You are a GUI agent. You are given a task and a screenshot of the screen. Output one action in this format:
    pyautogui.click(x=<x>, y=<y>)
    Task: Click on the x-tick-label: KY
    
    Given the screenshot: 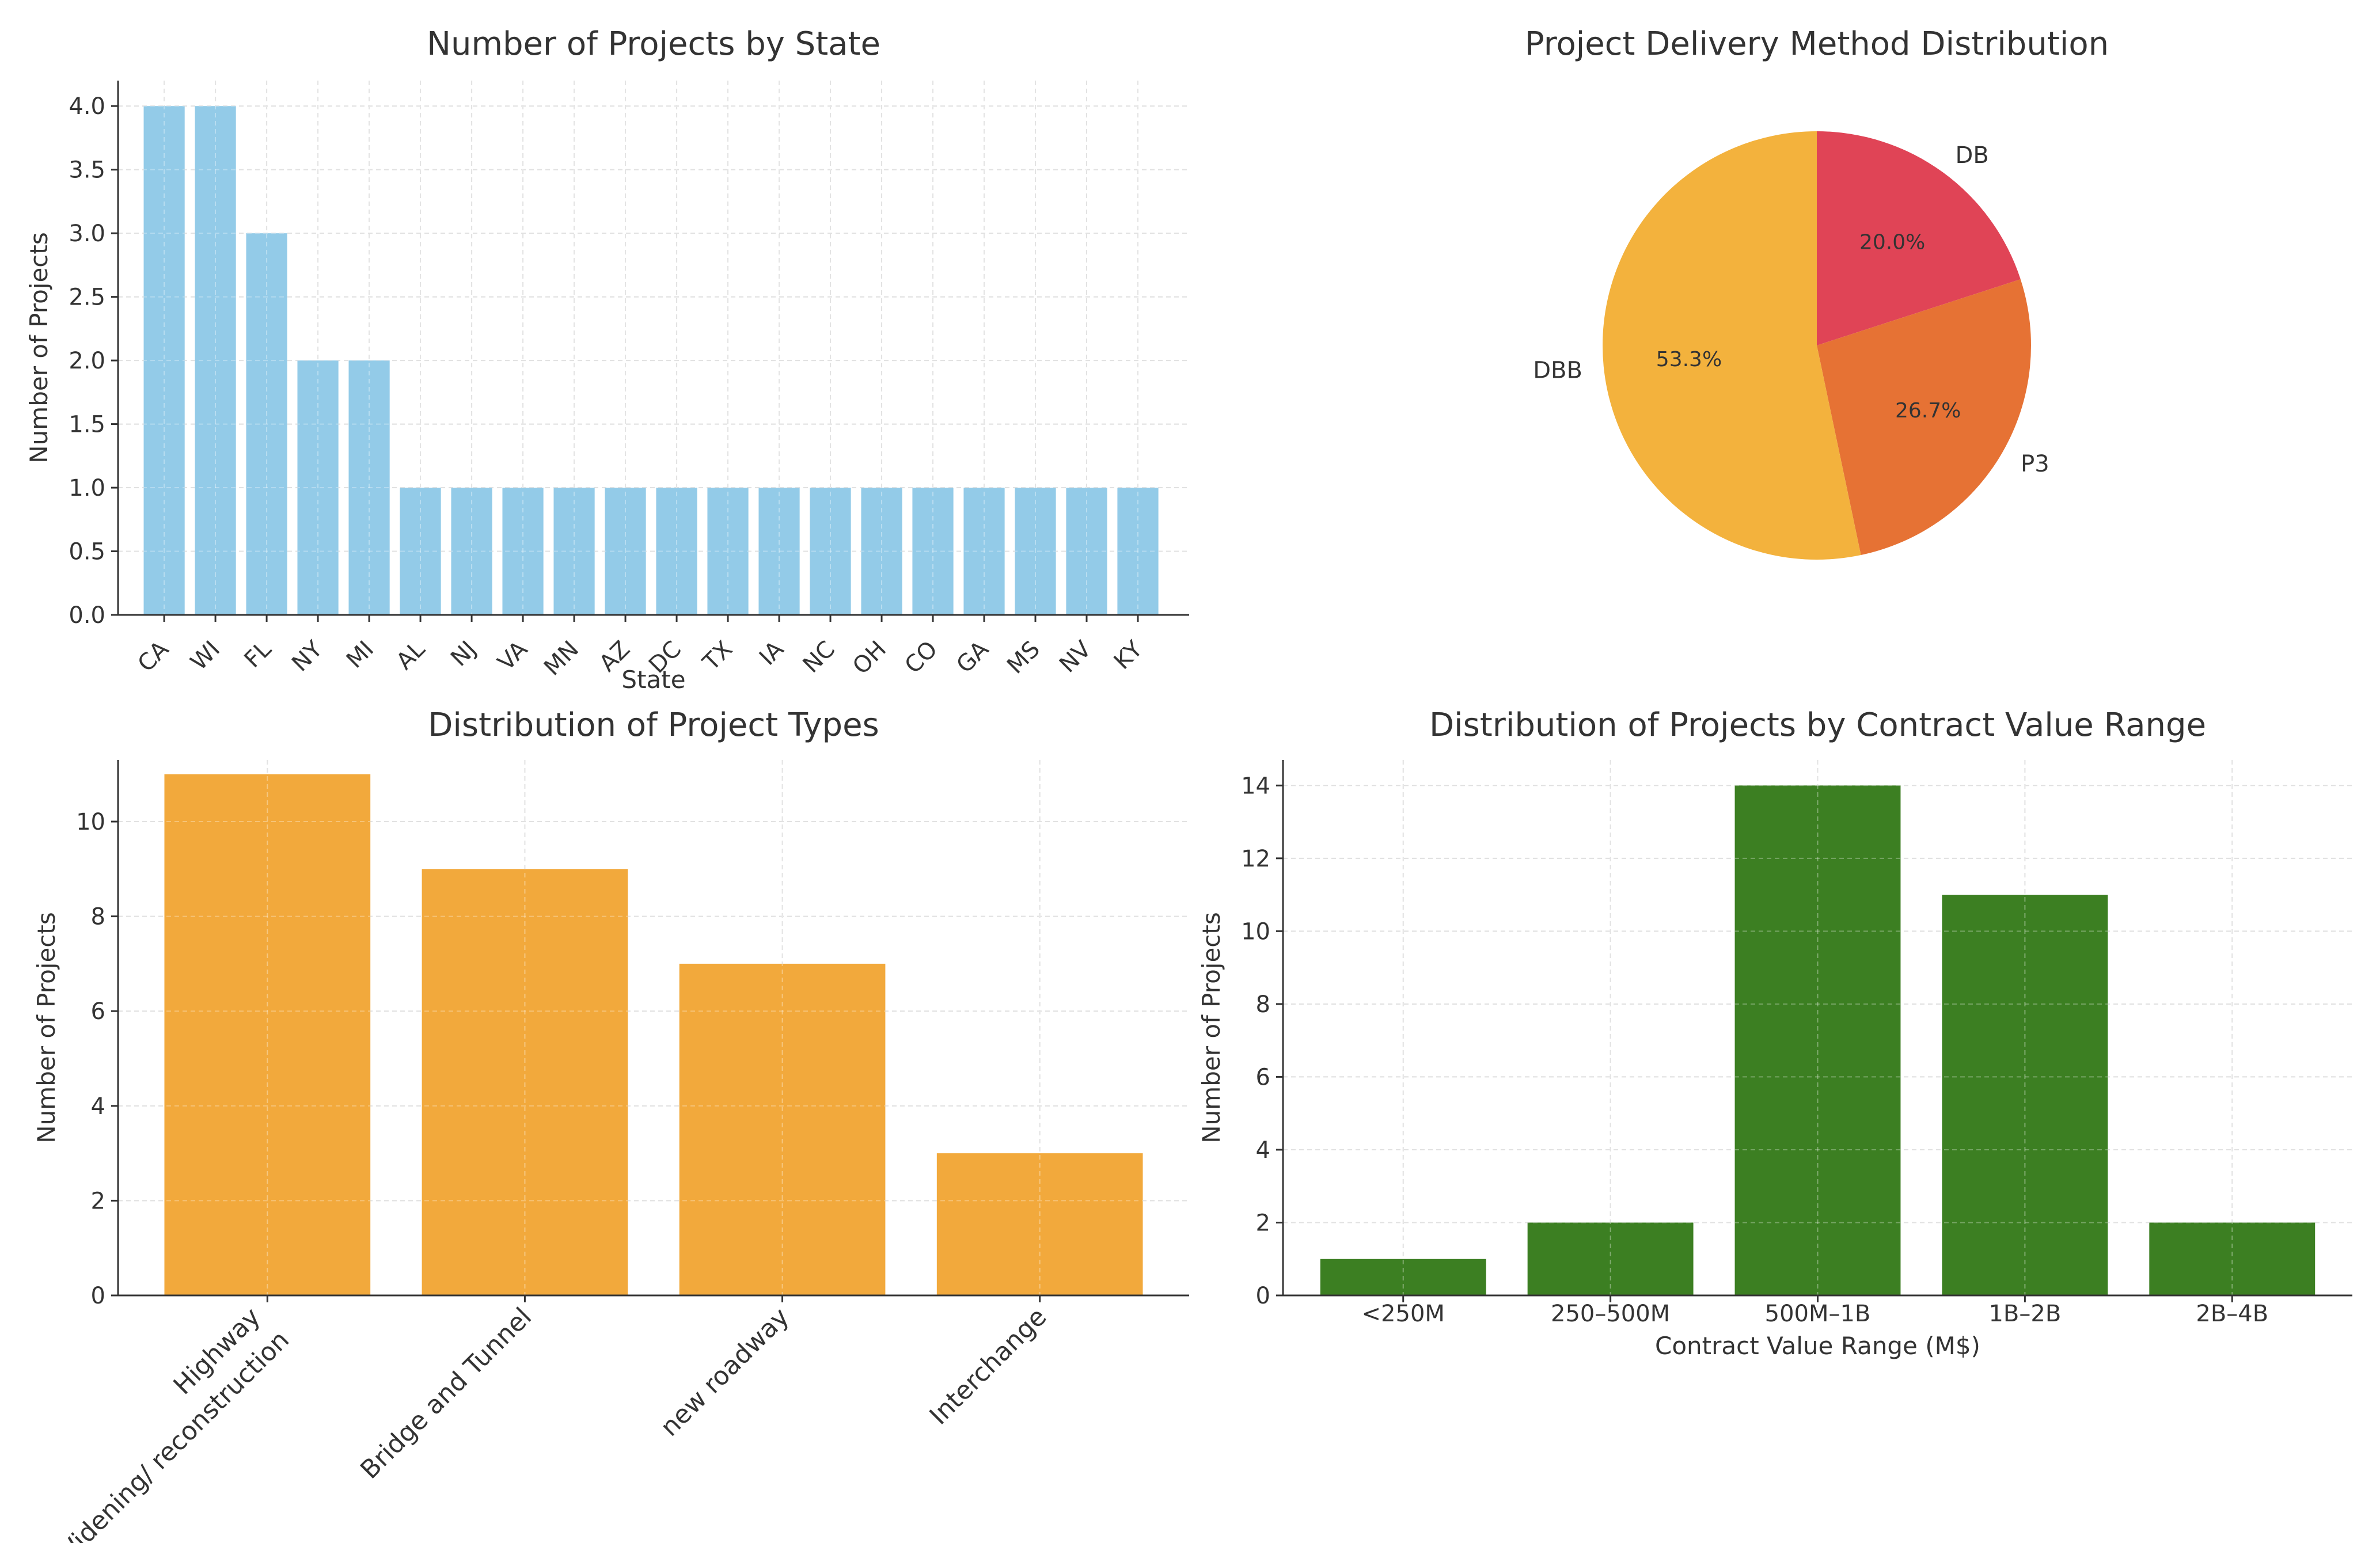 What is the action you would take?
    pyautogui.click(x=1128, y=655)
    